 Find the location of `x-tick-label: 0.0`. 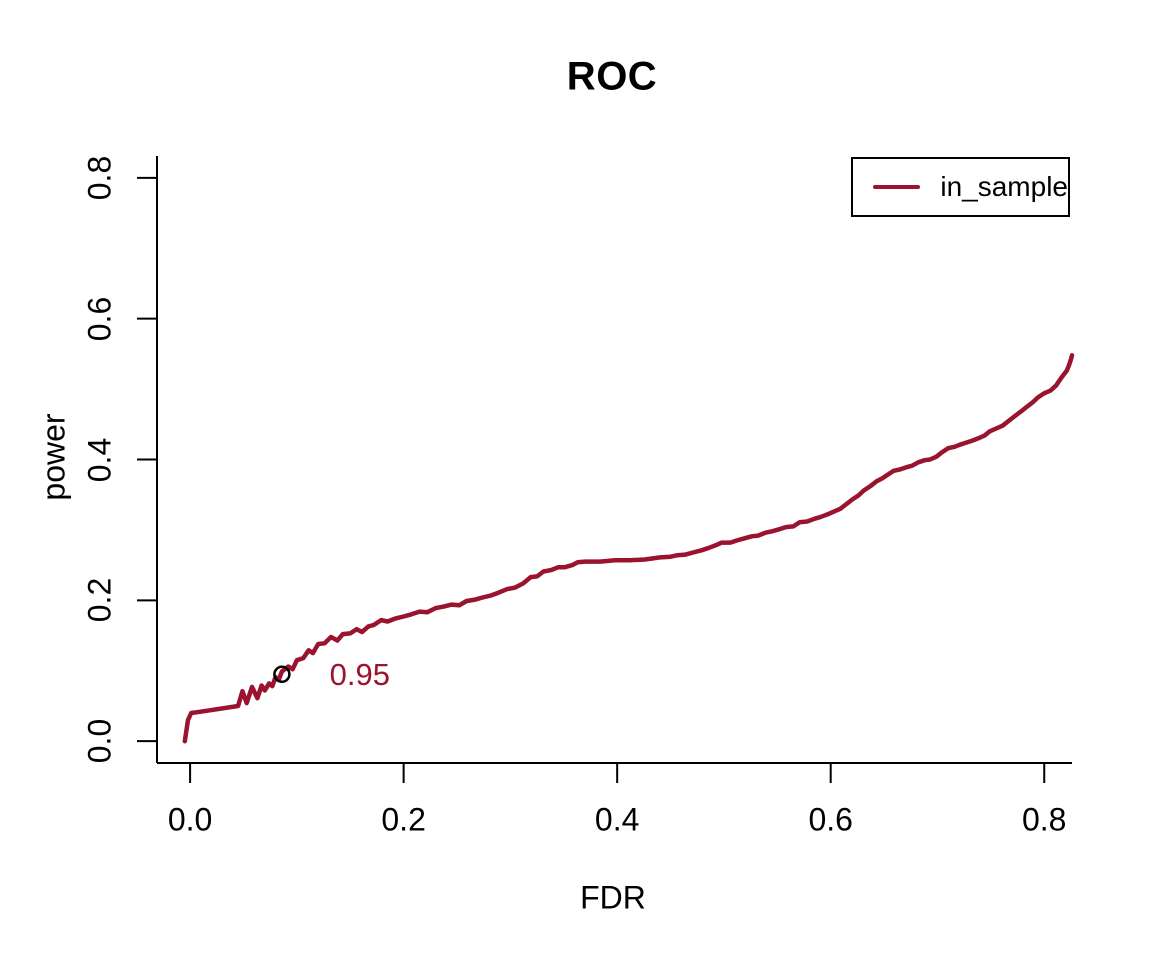

x-tick-label: 0.0 is located at coordinates (190, 819).